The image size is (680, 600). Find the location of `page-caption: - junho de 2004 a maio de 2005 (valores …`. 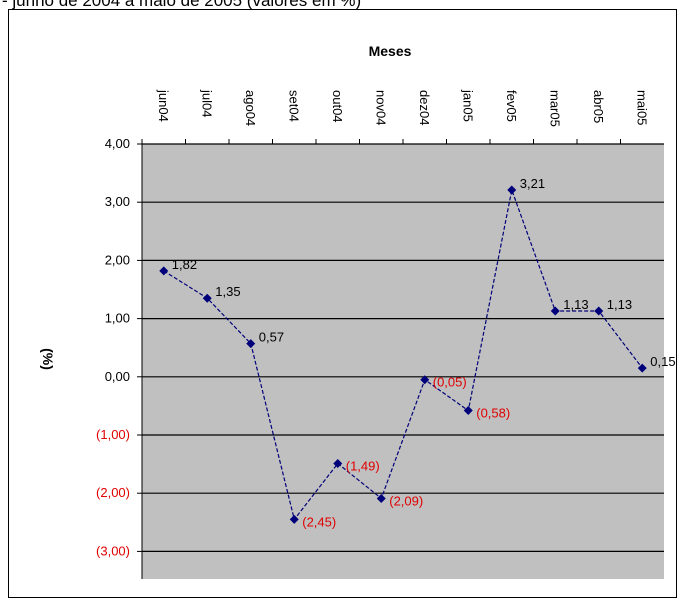

page-caption: - junho de 2004 a maio de 2005 (valores … is located at coordinates (182, 5).